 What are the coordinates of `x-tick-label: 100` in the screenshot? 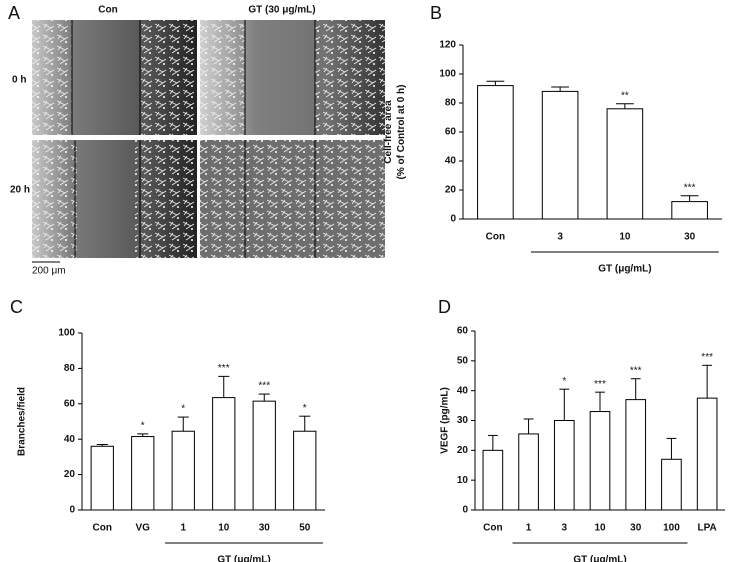 It's located at (671, 528).